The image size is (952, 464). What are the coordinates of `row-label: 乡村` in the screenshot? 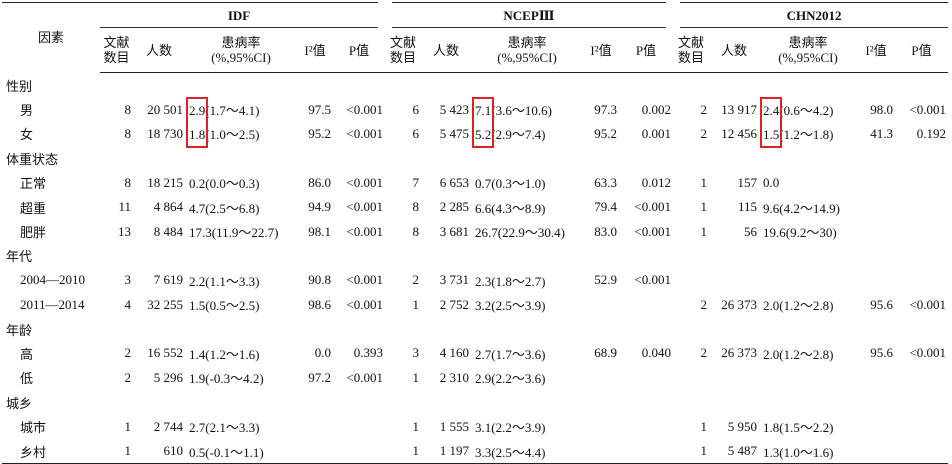 It's located at (51, 451).